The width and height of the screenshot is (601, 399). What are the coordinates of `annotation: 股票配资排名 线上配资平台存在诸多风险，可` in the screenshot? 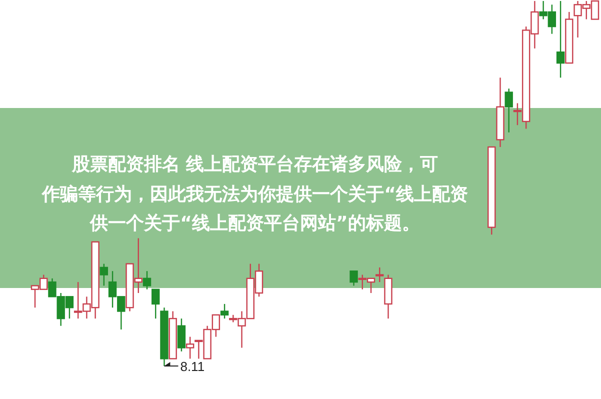 It's located at (254, 164).